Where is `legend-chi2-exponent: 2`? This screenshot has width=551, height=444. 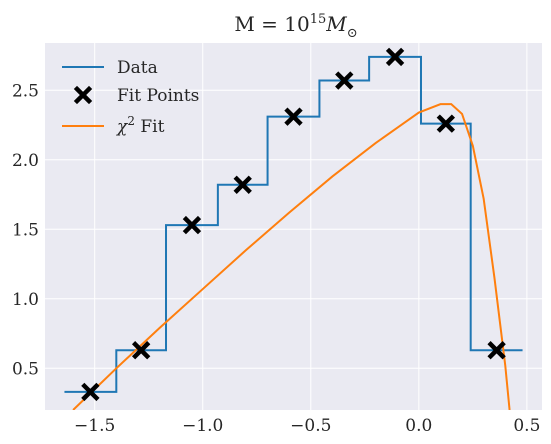
legend-chi2-exponent: 2 is located at coordinates (131, 121).